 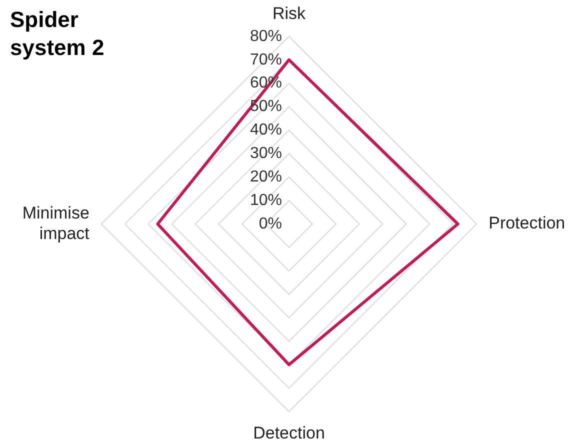 What do you see at coordinates (266, 200) in the screenshot?
I see `y-tick-label: 10%` at bounding box center [266, 200].